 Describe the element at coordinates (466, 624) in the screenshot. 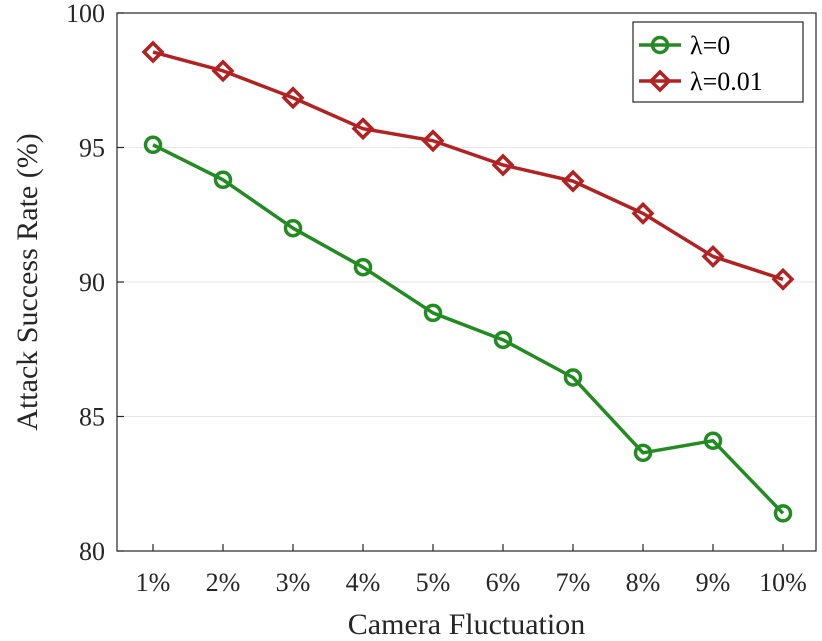

I see `x-axis-label: Camera Fluctuation` at that location.